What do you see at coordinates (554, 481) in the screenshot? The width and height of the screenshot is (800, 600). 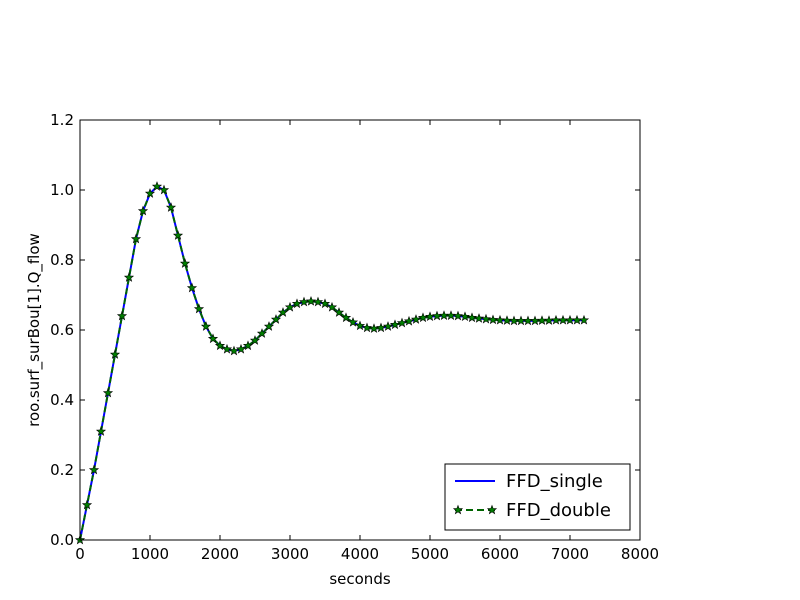 I see `legend-label-ffd-single: FFD_single` at bounding box center [554, 481].